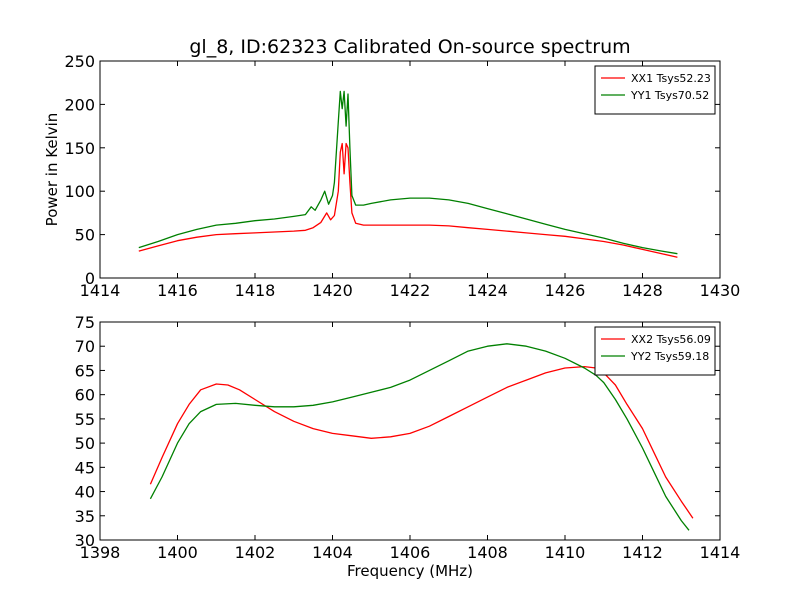 This screenshot has height=600, width=800. I want to click on x-tick-label: 1398, so click(100, 552).